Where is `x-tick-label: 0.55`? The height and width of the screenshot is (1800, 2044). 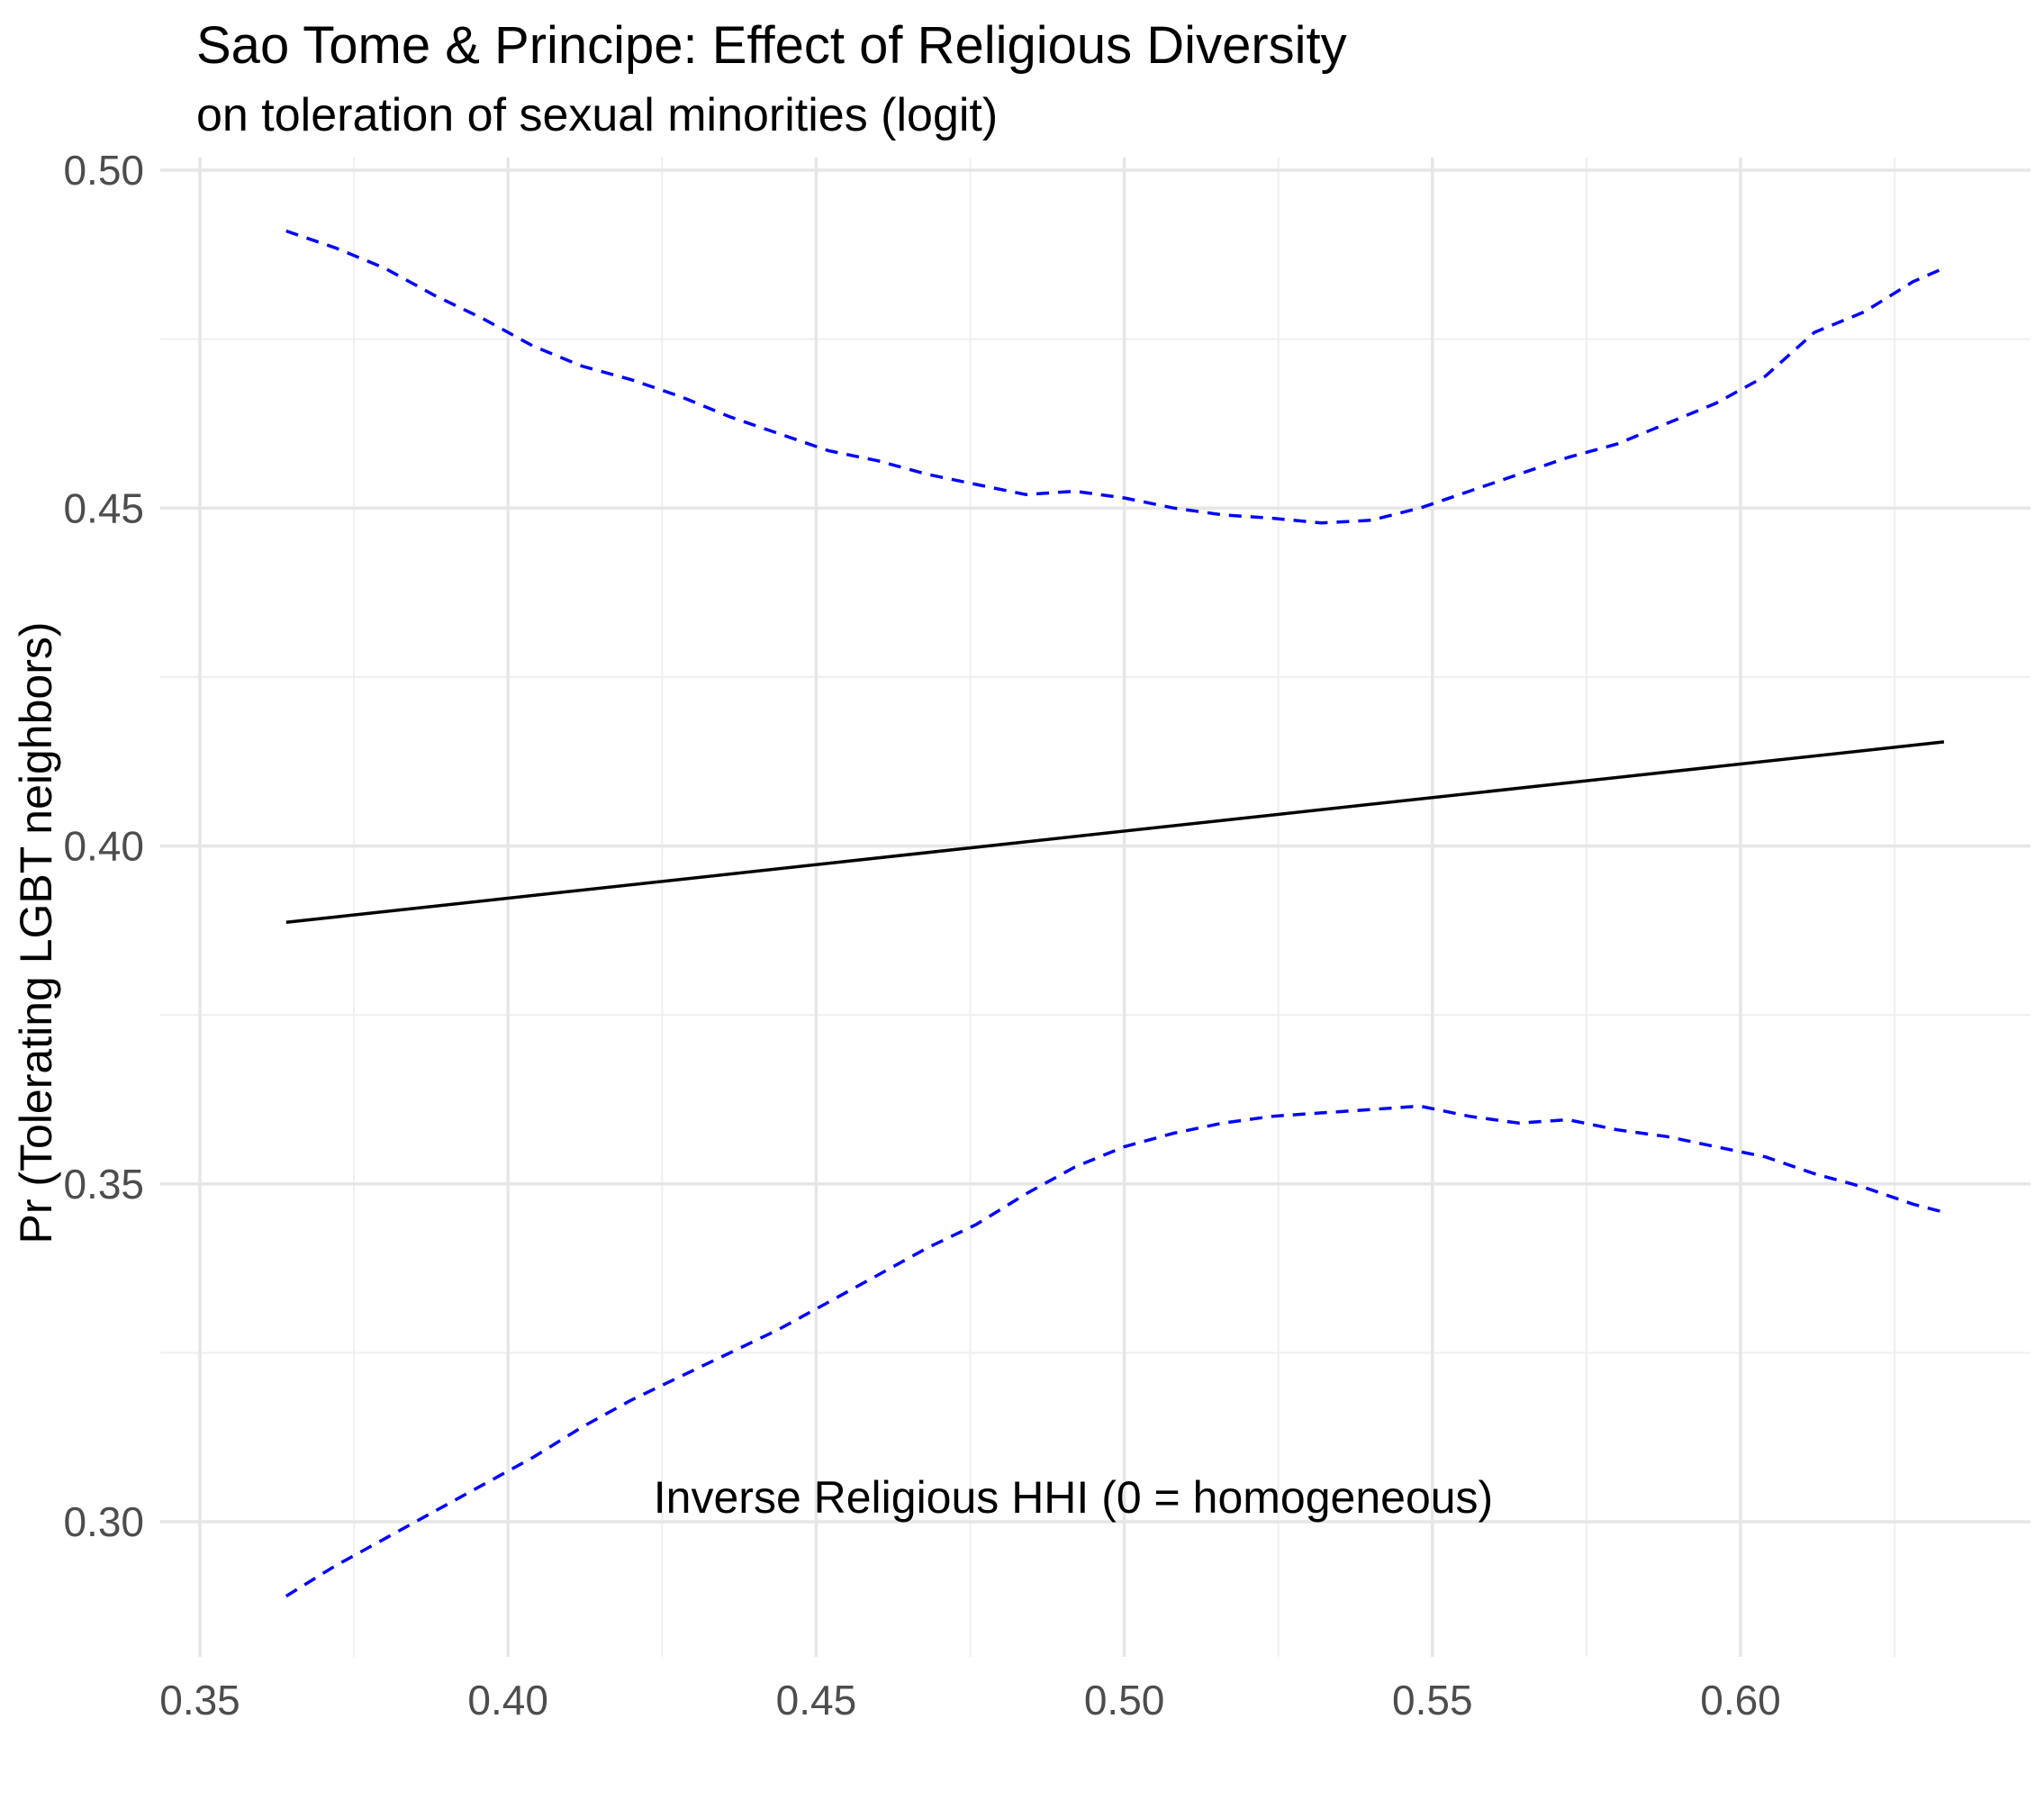 x-tick-label: 0.55 is located at coordinates (1432, 1700).